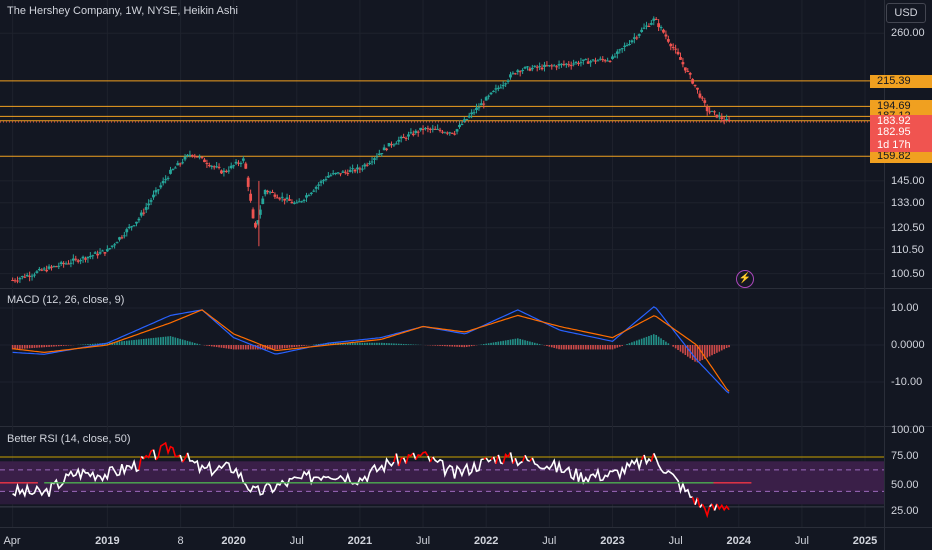 This screenshot has width=932, height=550. I want to click on last-price-label: 182.95, so click(894, 132).